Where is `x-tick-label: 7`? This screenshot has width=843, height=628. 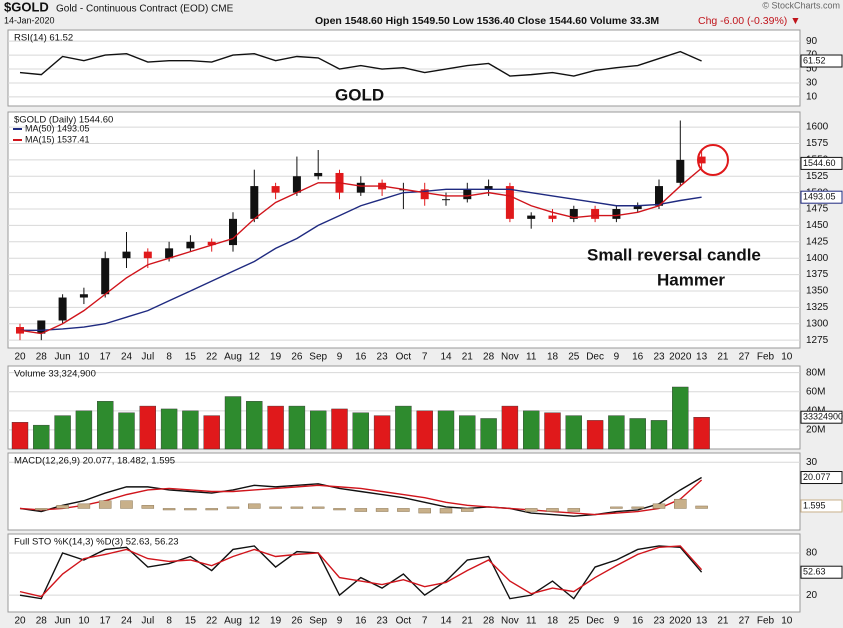
x-tick-label: 7 is located at coordinates (425, 357).